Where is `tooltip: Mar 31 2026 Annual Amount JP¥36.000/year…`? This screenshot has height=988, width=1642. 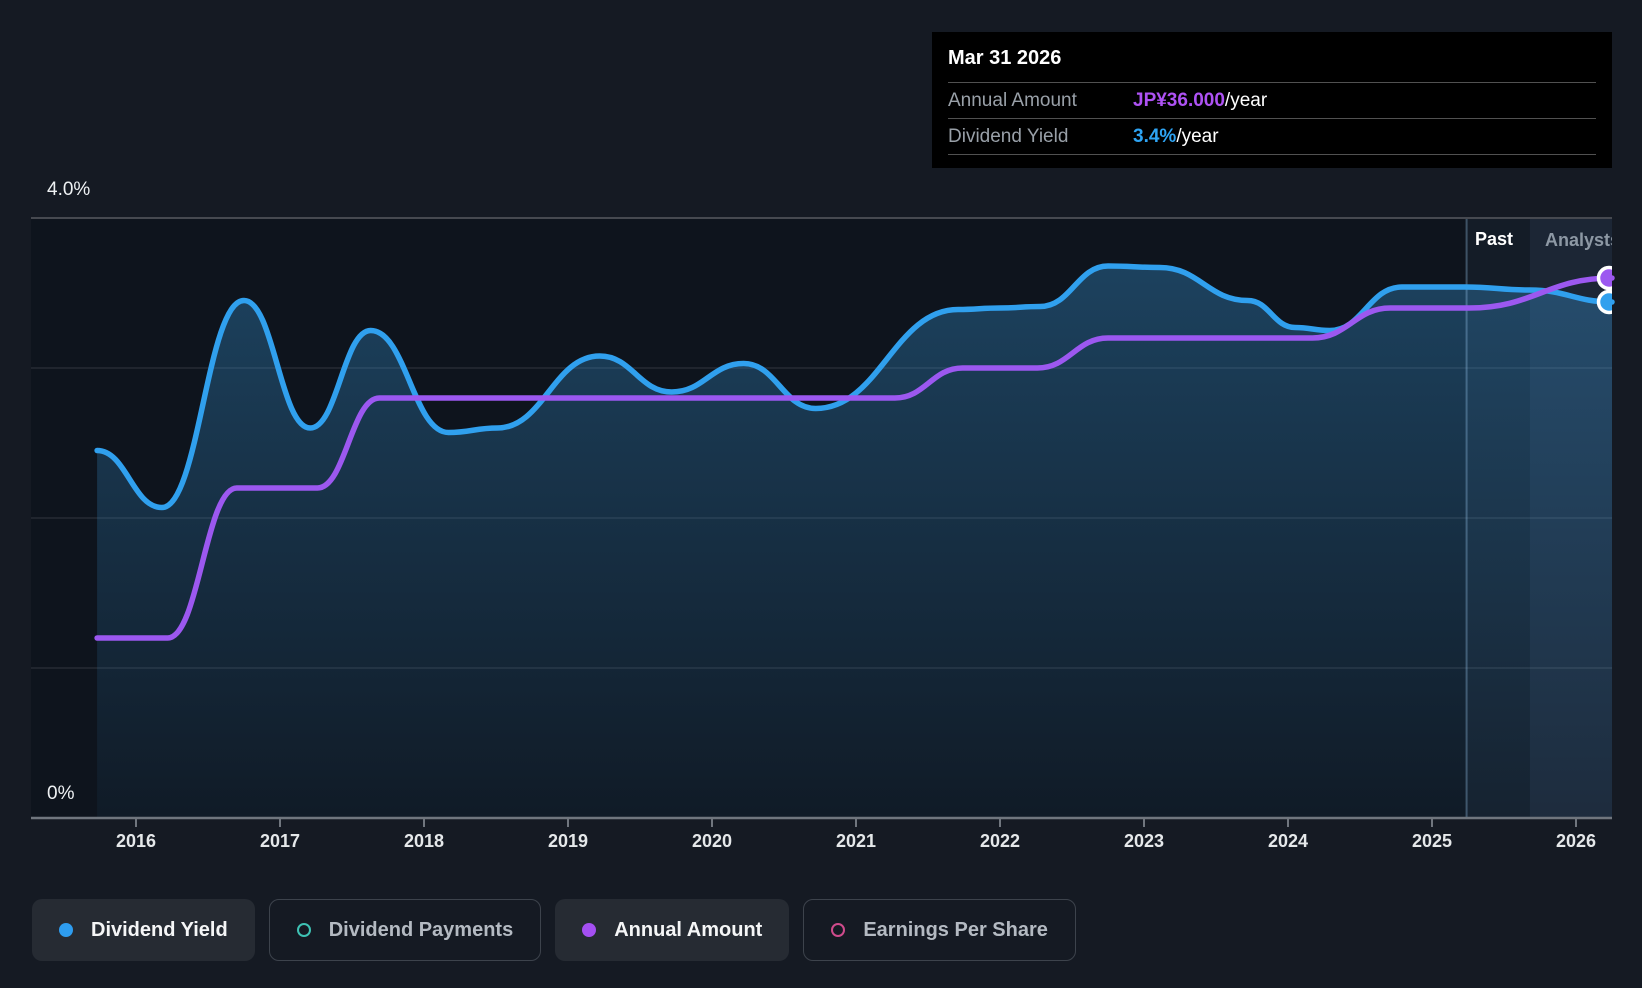
tooltip: Mar 31 2026 Annual Amount JP¥36.000/year… is located at coordinates (1272, 100).